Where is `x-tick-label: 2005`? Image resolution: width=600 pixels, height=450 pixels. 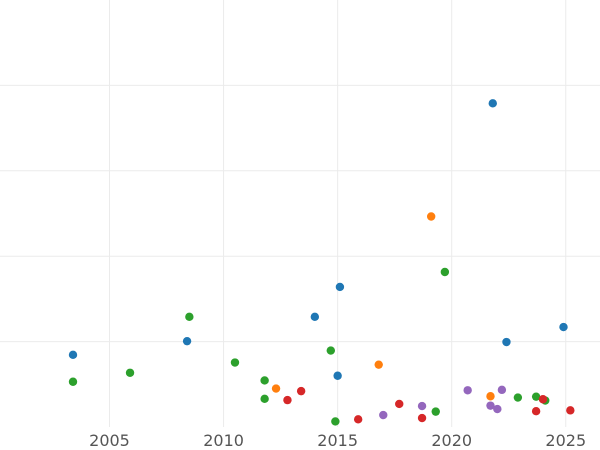
x-tick-label: 2005 is located at coordinates (109, 440).